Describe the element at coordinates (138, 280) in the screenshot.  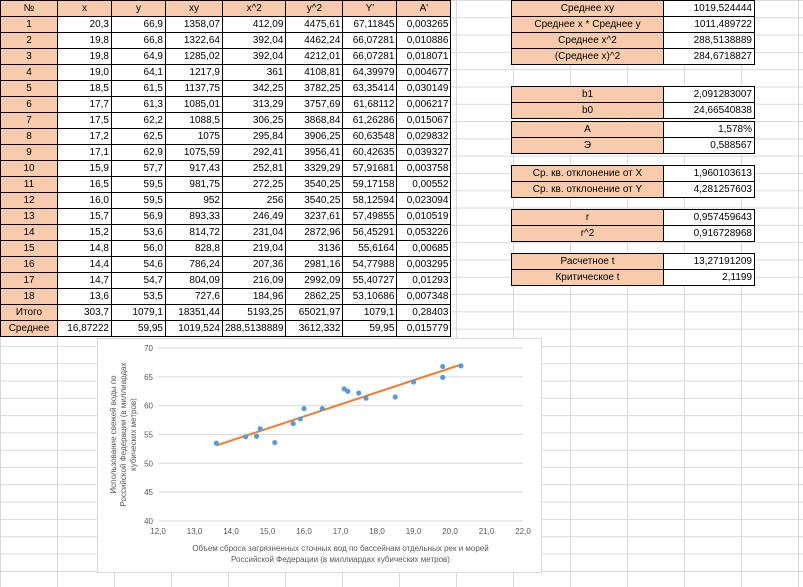
I see `table-cell: 54,7` at that location.